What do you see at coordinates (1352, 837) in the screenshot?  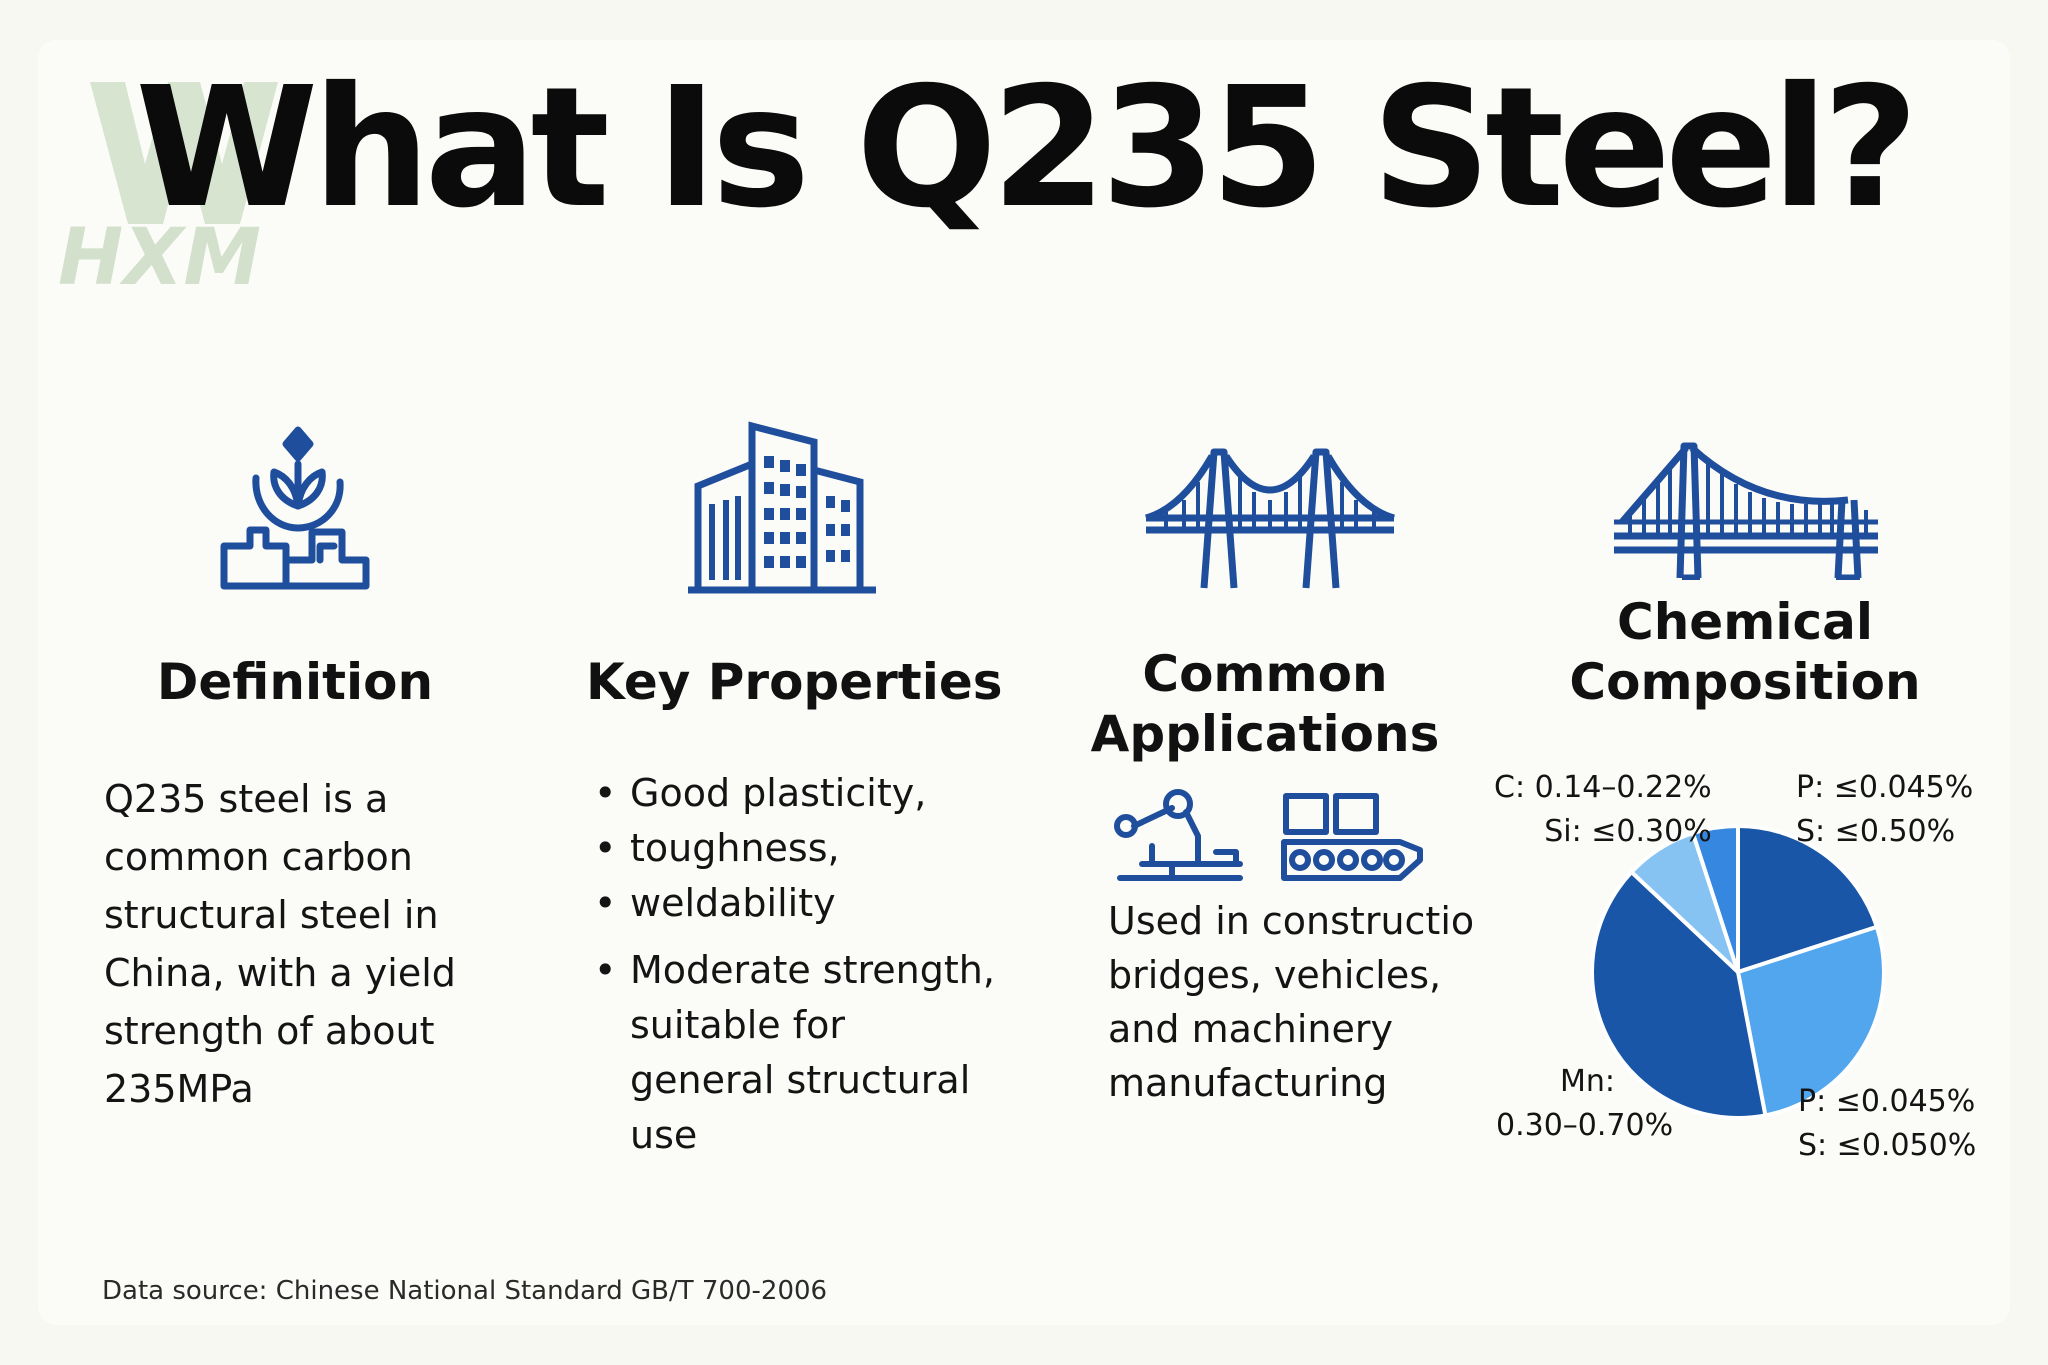 I see `vehicle-icon` at bounding box center [1352, 837].